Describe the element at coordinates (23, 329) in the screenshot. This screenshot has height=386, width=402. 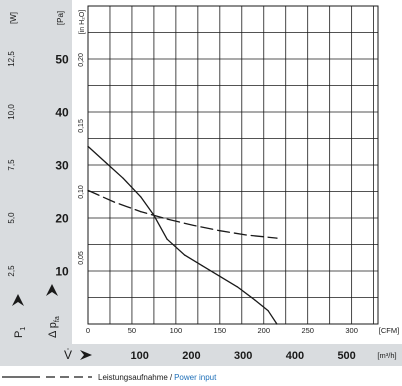
I see `p1-subscript: 1` at that location.